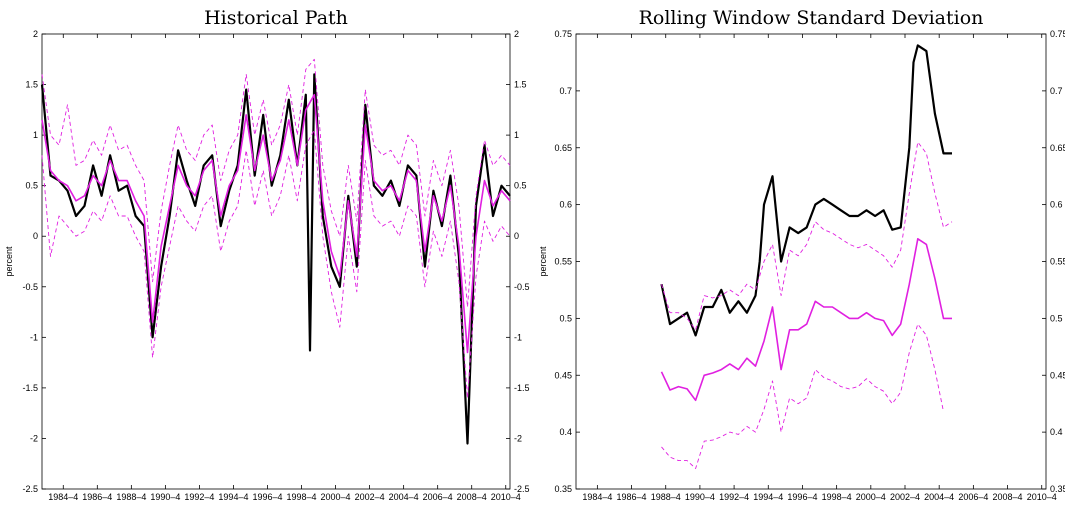 The width and height of the screenshot is (1065, 506). What do you see at coordinates (811, 18) in the screenshot?
I see `chart-title: Rolling Window Standard Deviation` at bounding box center [811, 18].